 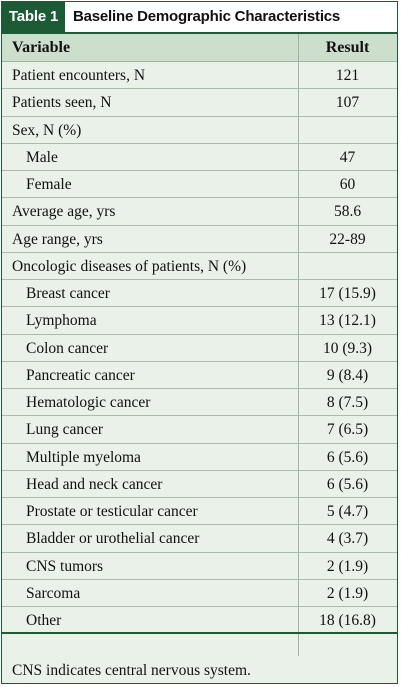 What do you see at coordinates (64, 212) in the screenshot?
I see `row-label: Average age, yrs` at bounding box center [64, 212].